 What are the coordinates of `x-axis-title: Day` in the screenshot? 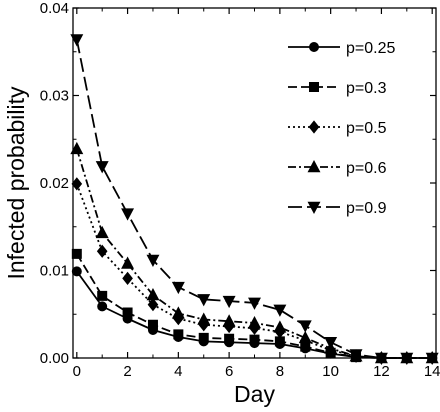 It's located at (254, 394).